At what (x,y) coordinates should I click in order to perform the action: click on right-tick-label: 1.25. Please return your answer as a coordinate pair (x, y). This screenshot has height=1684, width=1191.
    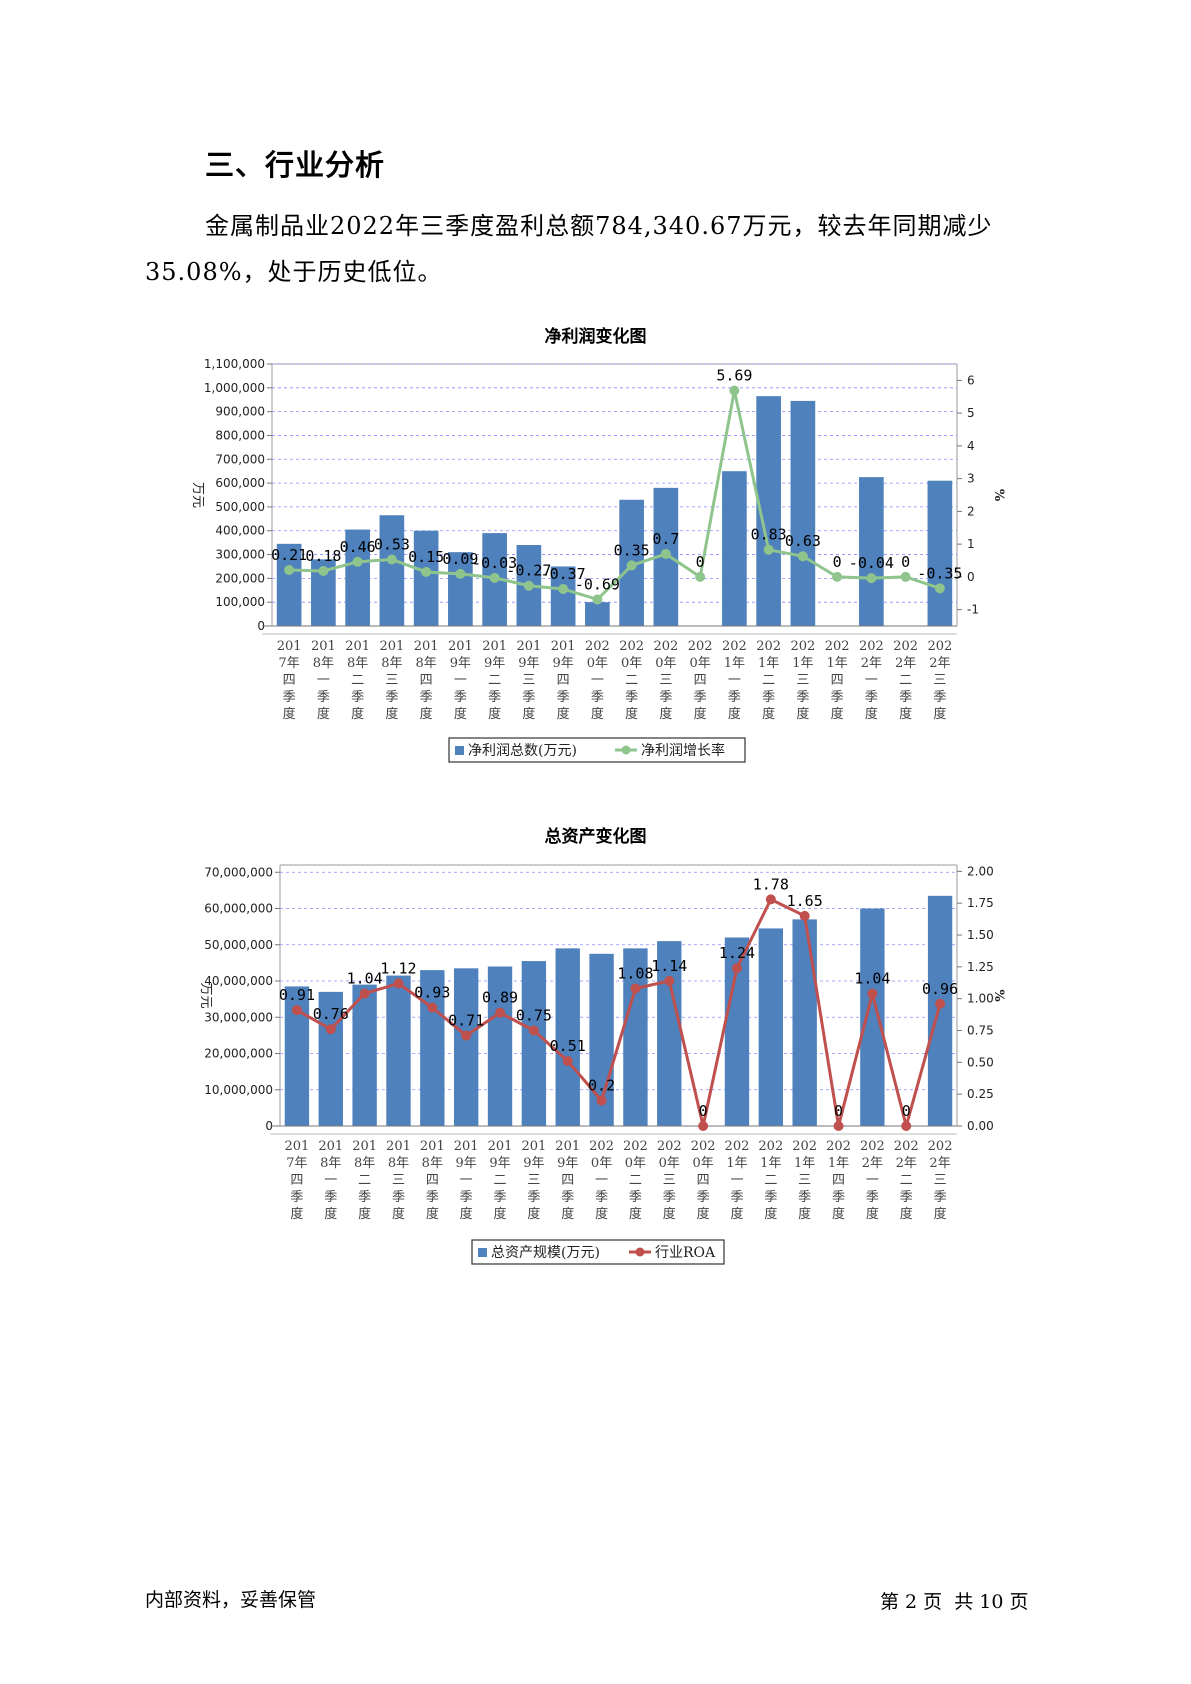
    Looking at the image, I should click on (980, 967).